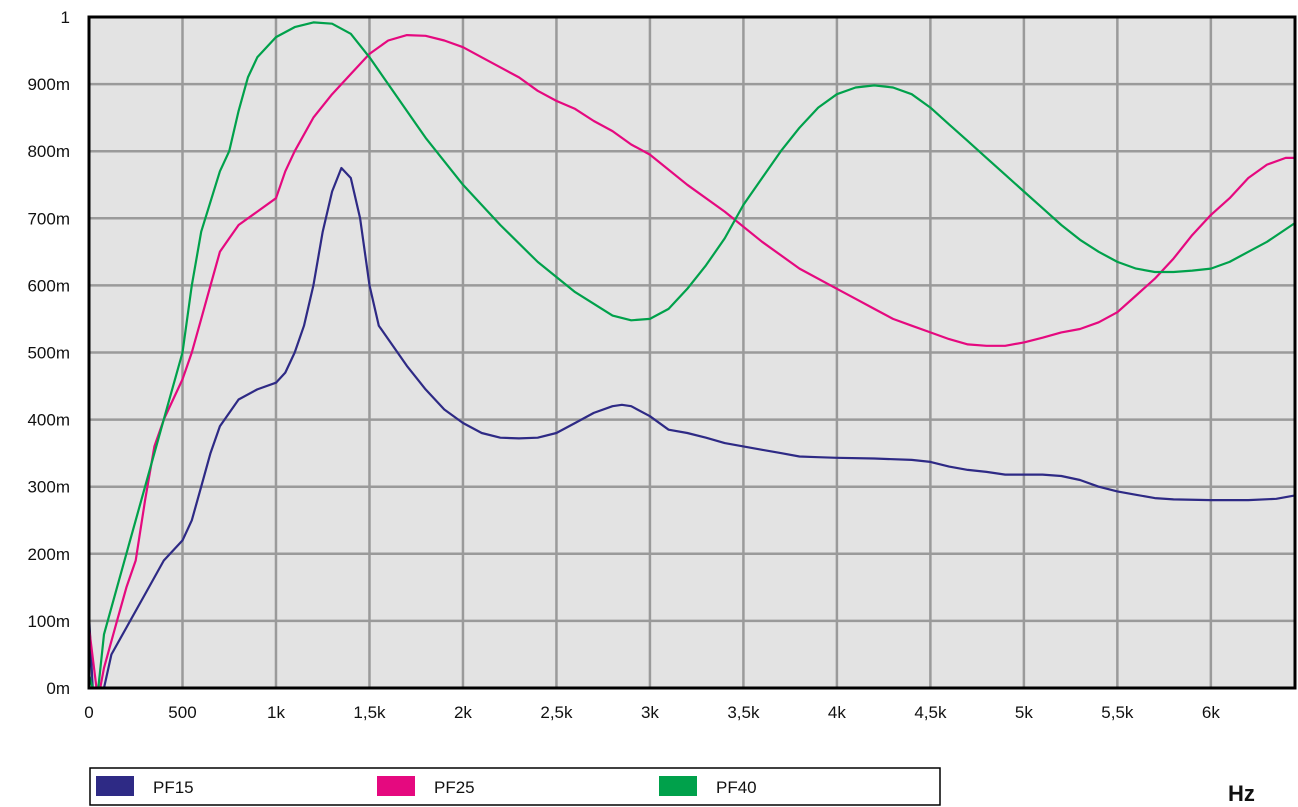 The image size is (1298, 807). Describe the element at coordinates (1117, 712) in the screenshot. I see `x-tick-label: 5,5k` at that location.